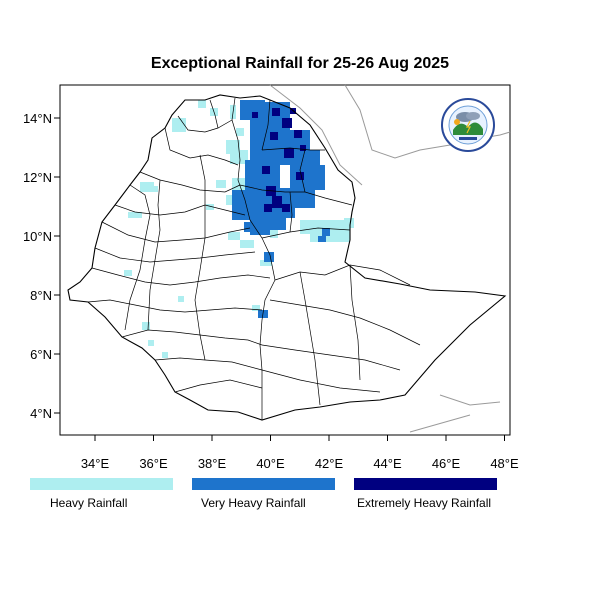 The image size is (600, 600). What do you see at coordinates (37, 118) in the screenshot?
I see `lat-tick-label: 14°N` at bounding box center [37, 118].